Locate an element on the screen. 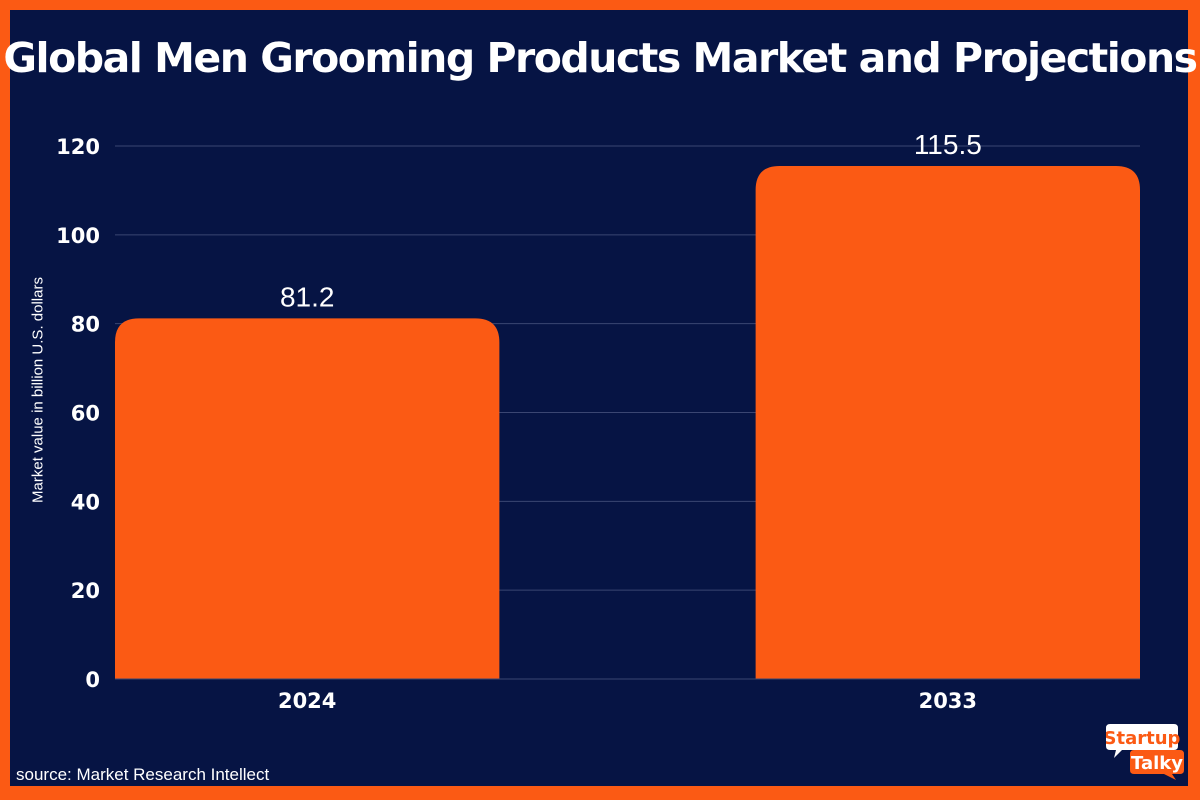  data-label: 115.5 is located at coordinates (948, 144).